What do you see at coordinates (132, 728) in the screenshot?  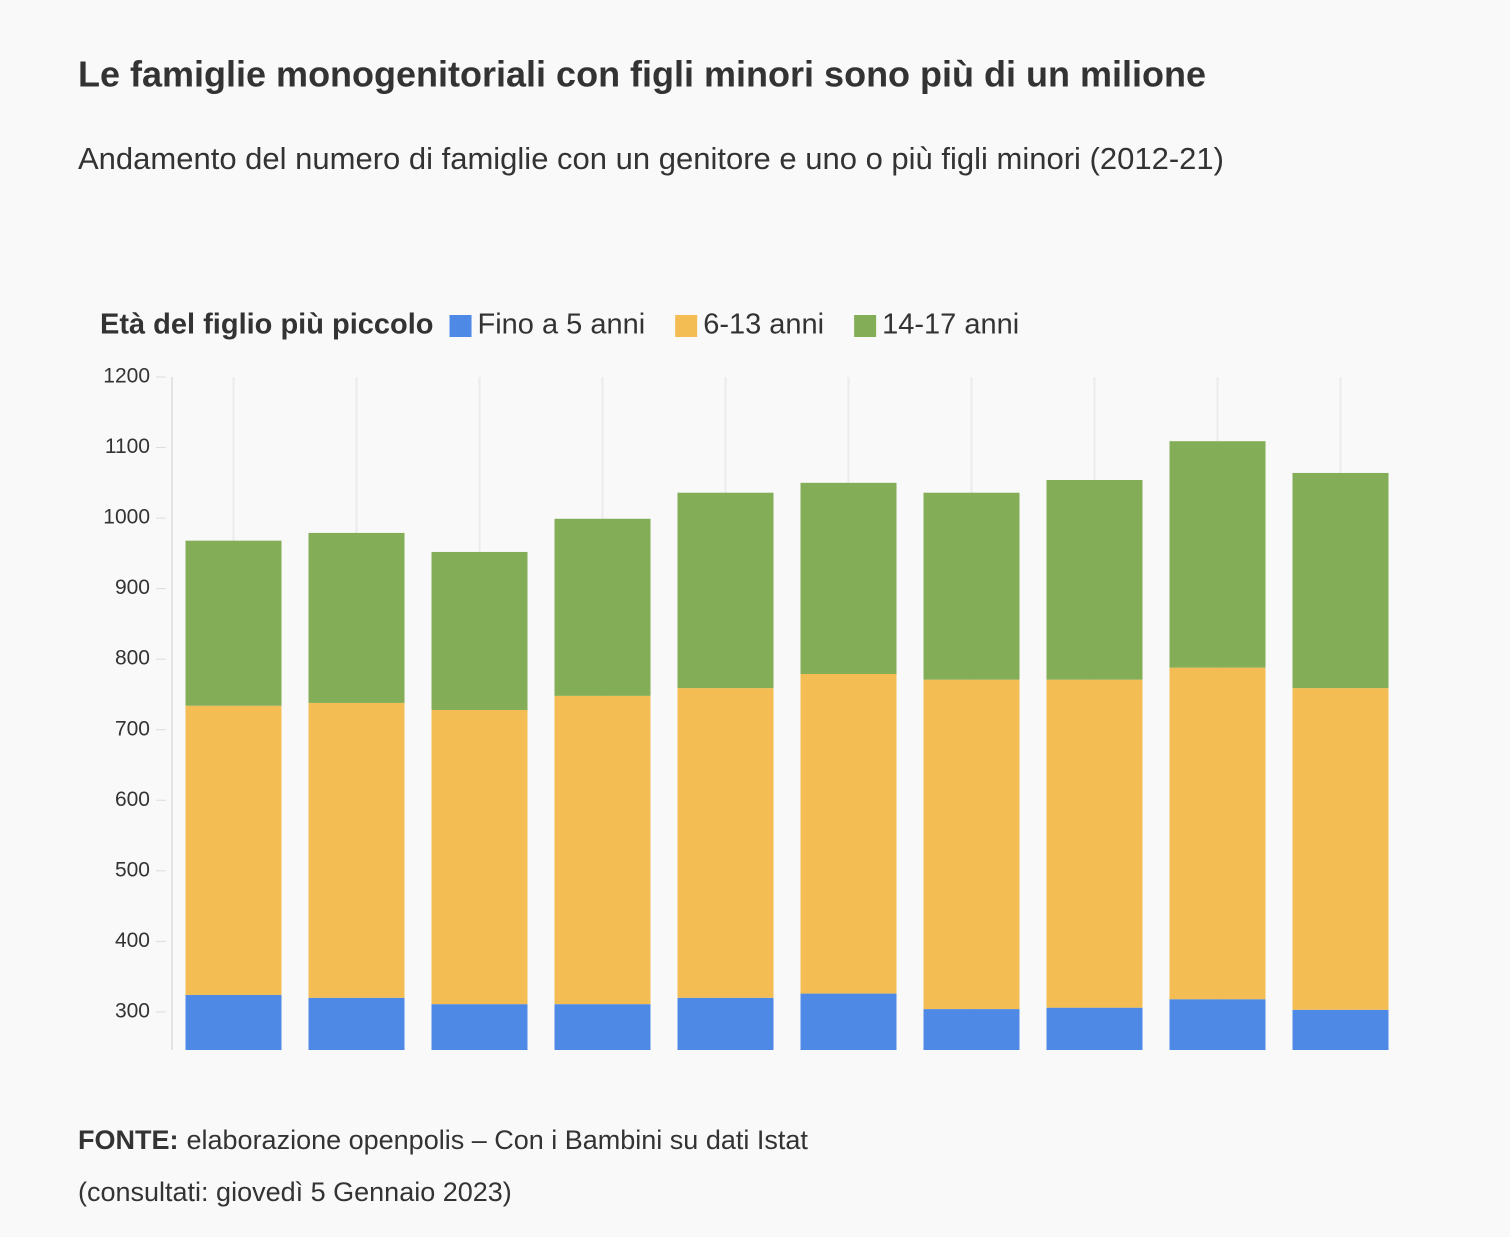 I see `y-tick-label: 700` at bounding box center [132, 728].